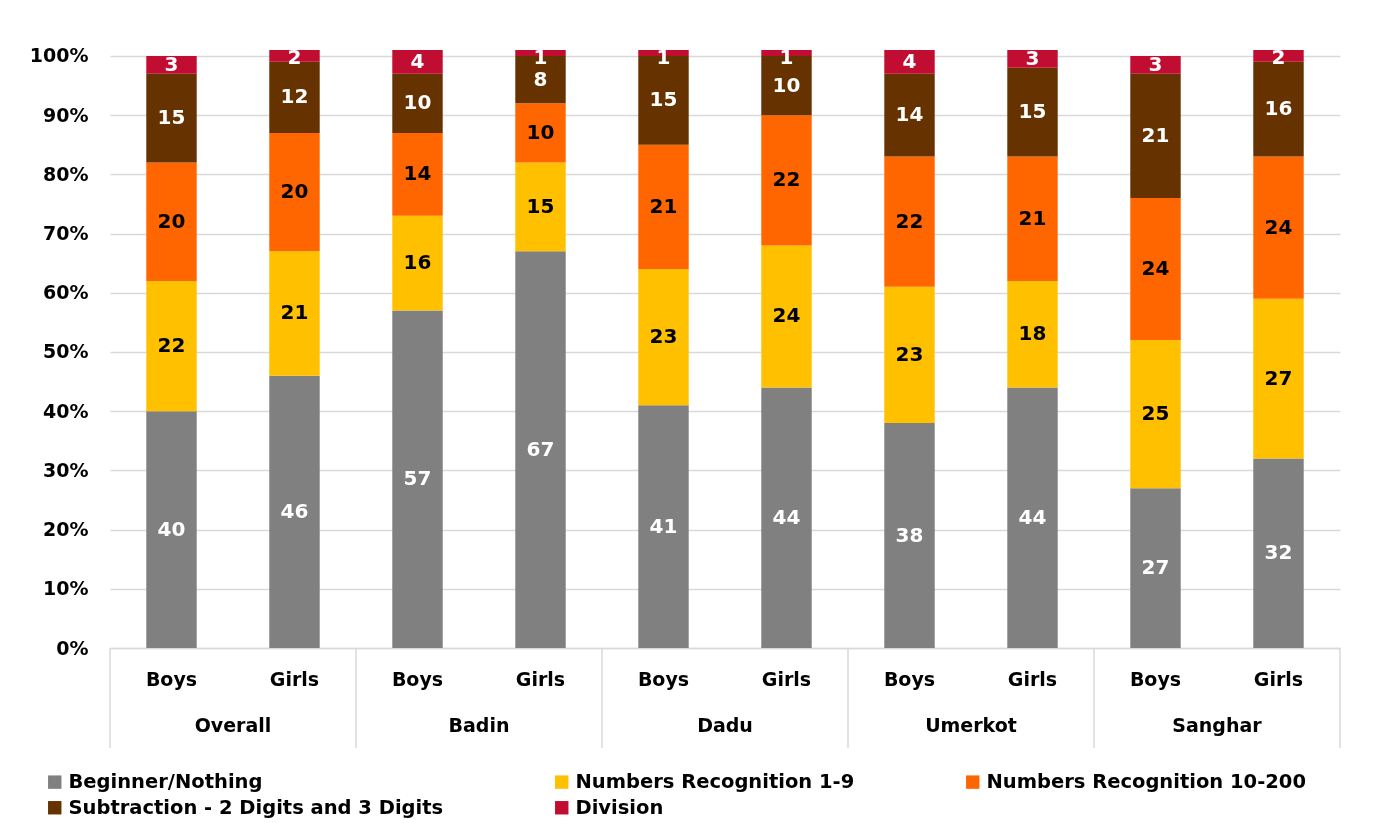 The height and width of the screenshot is (823, 1378). I want to click on data-label: 8, so click(540, 78).